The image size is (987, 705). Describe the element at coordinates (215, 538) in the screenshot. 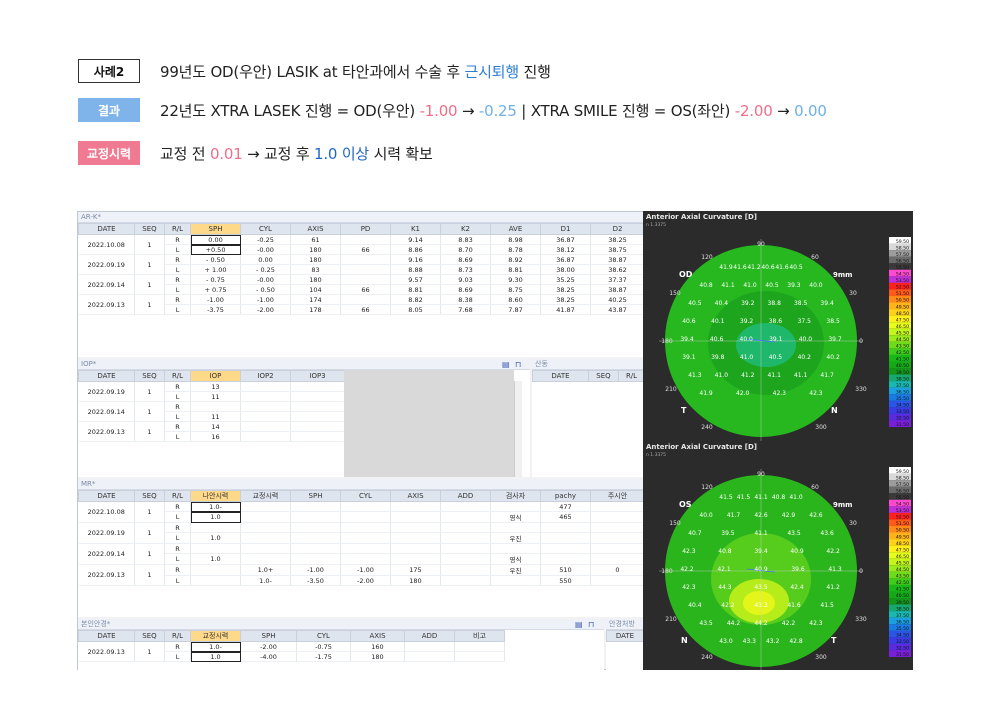

I see `value-cell: 1.0` at that location.